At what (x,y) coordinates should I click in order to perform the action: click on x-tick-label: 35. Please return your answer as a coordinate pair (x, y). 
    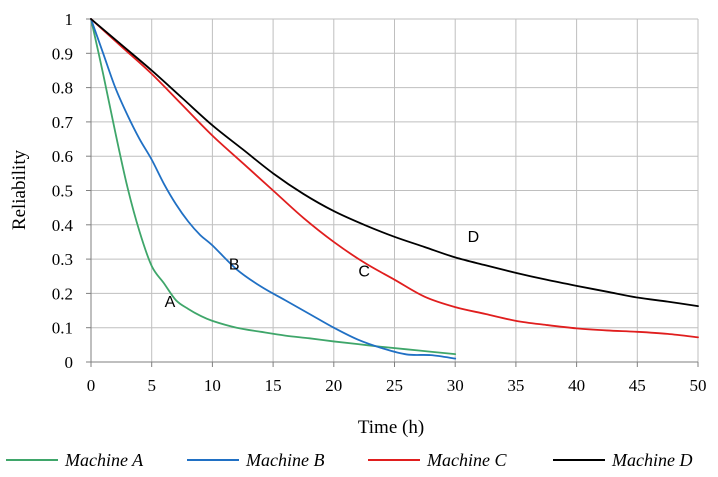
    Looking at the image, I should click on (515, 385).